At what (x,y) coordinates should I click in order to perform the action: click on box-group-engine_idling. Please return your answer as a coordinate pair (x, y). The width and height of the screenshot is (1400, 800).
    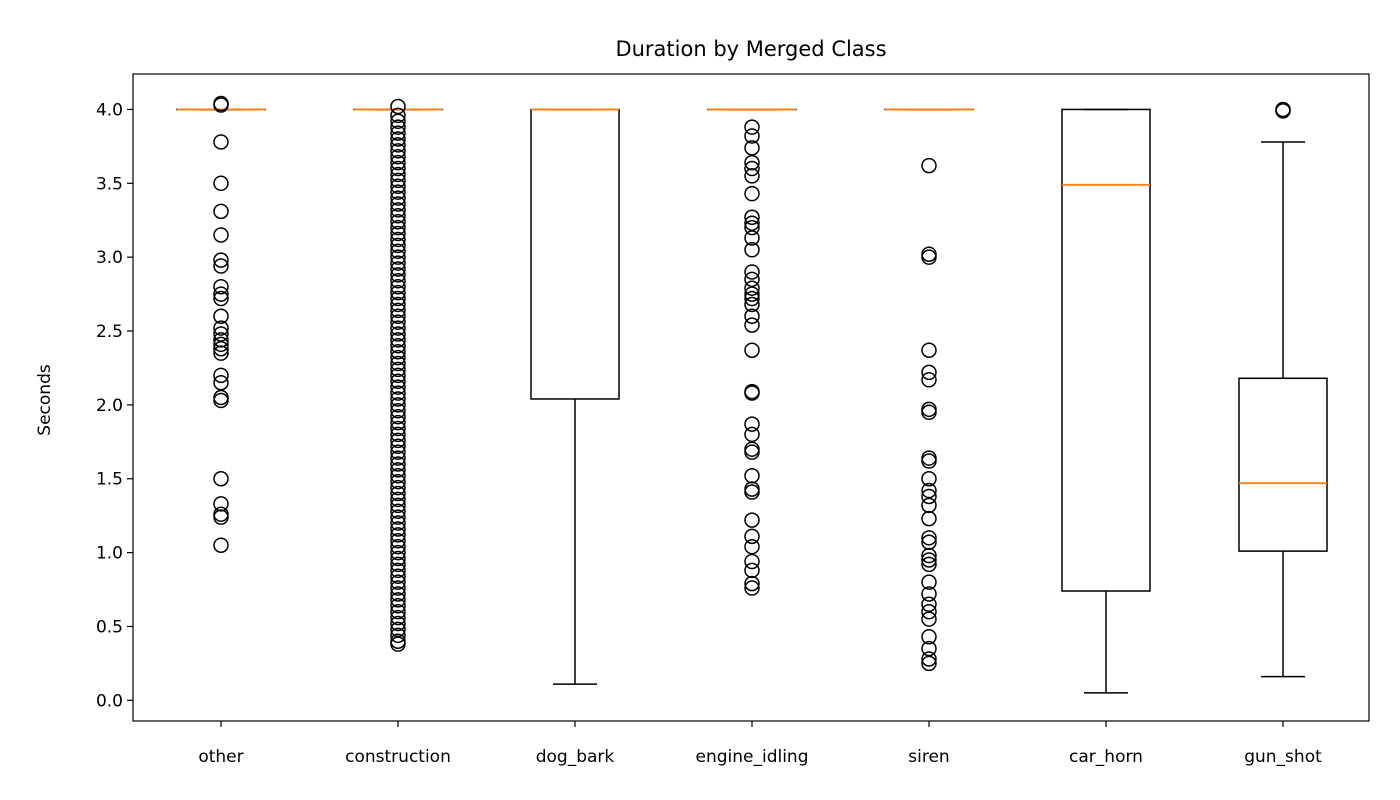
    Looking at the image, I should click on (752, 352).